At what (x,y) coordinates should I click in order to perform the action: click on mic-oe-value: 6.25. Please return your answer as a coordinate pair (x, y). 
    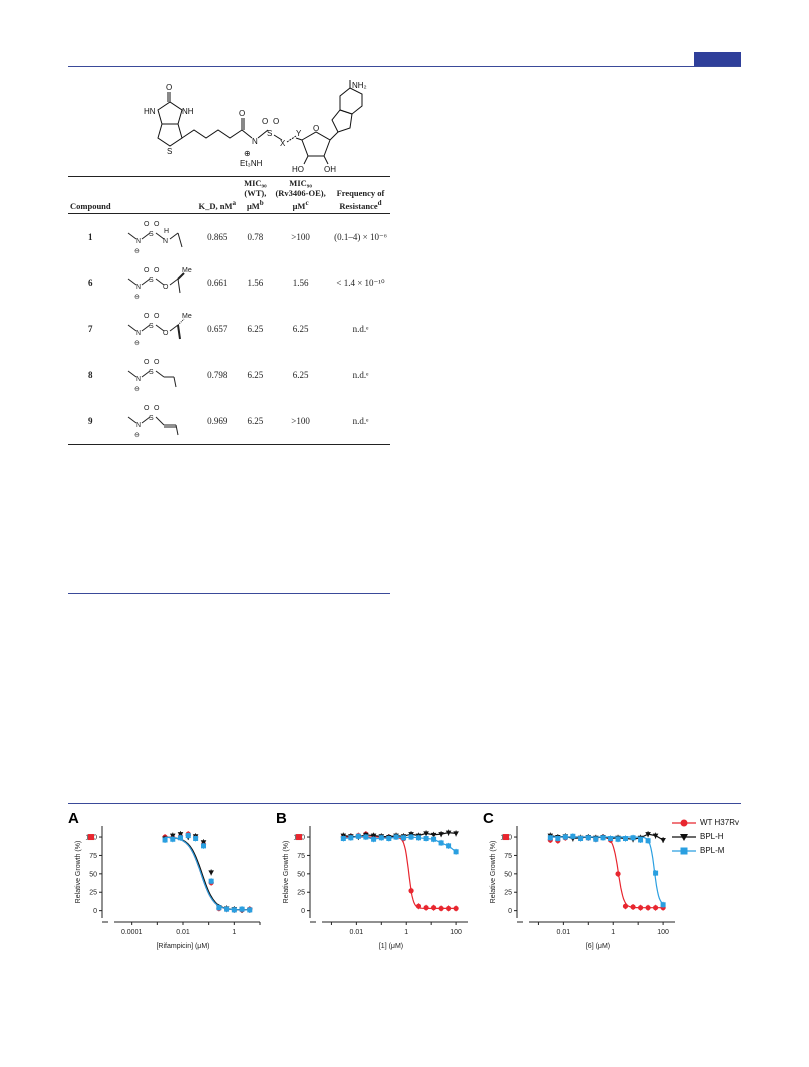
    Looking at the image, I should click on (300, 329).